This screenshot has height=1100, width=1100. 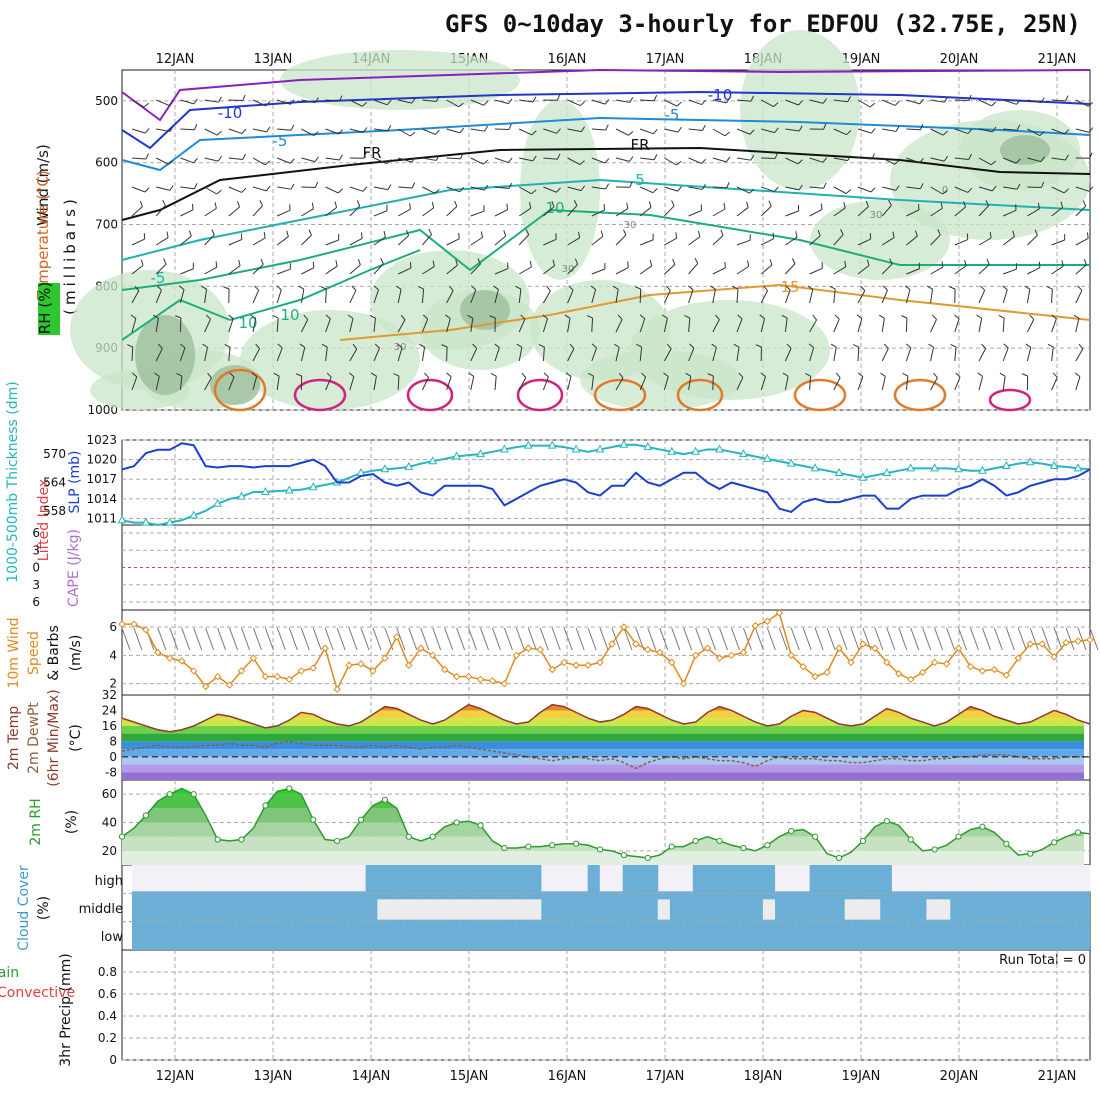 I want to click on y-tick-label: 0.2, so click(x=107, y=1038).